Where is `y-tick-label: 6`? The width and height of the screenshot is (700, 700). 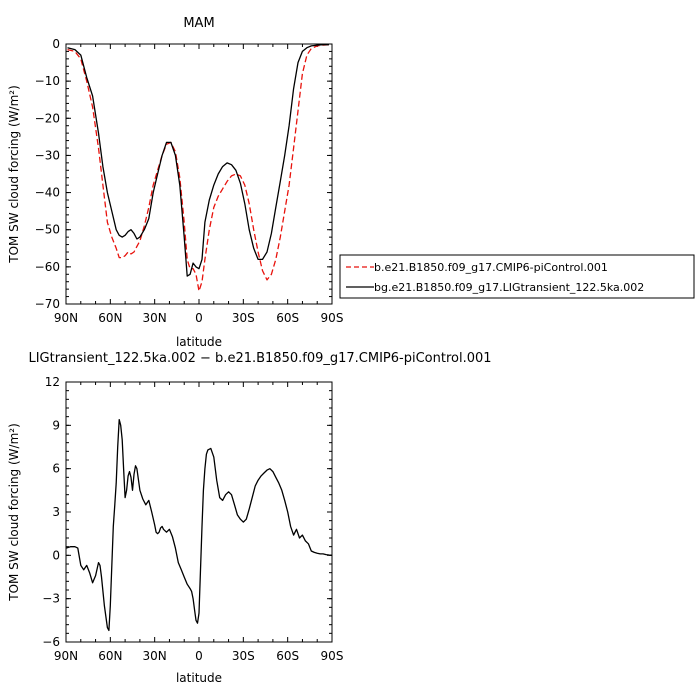 y-tick-label: 6 is located at coordinates (56, 469).